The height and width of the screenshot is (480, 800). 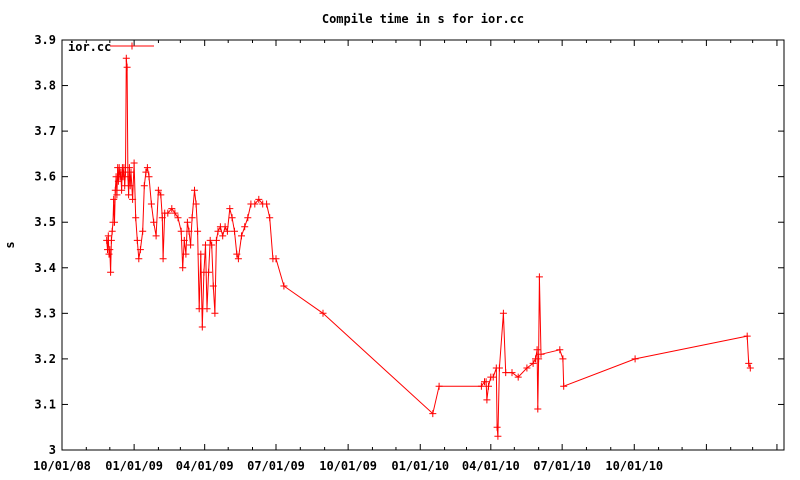 I want to click on x-tick-label: 10/01/09, so click(x=348, y=466).